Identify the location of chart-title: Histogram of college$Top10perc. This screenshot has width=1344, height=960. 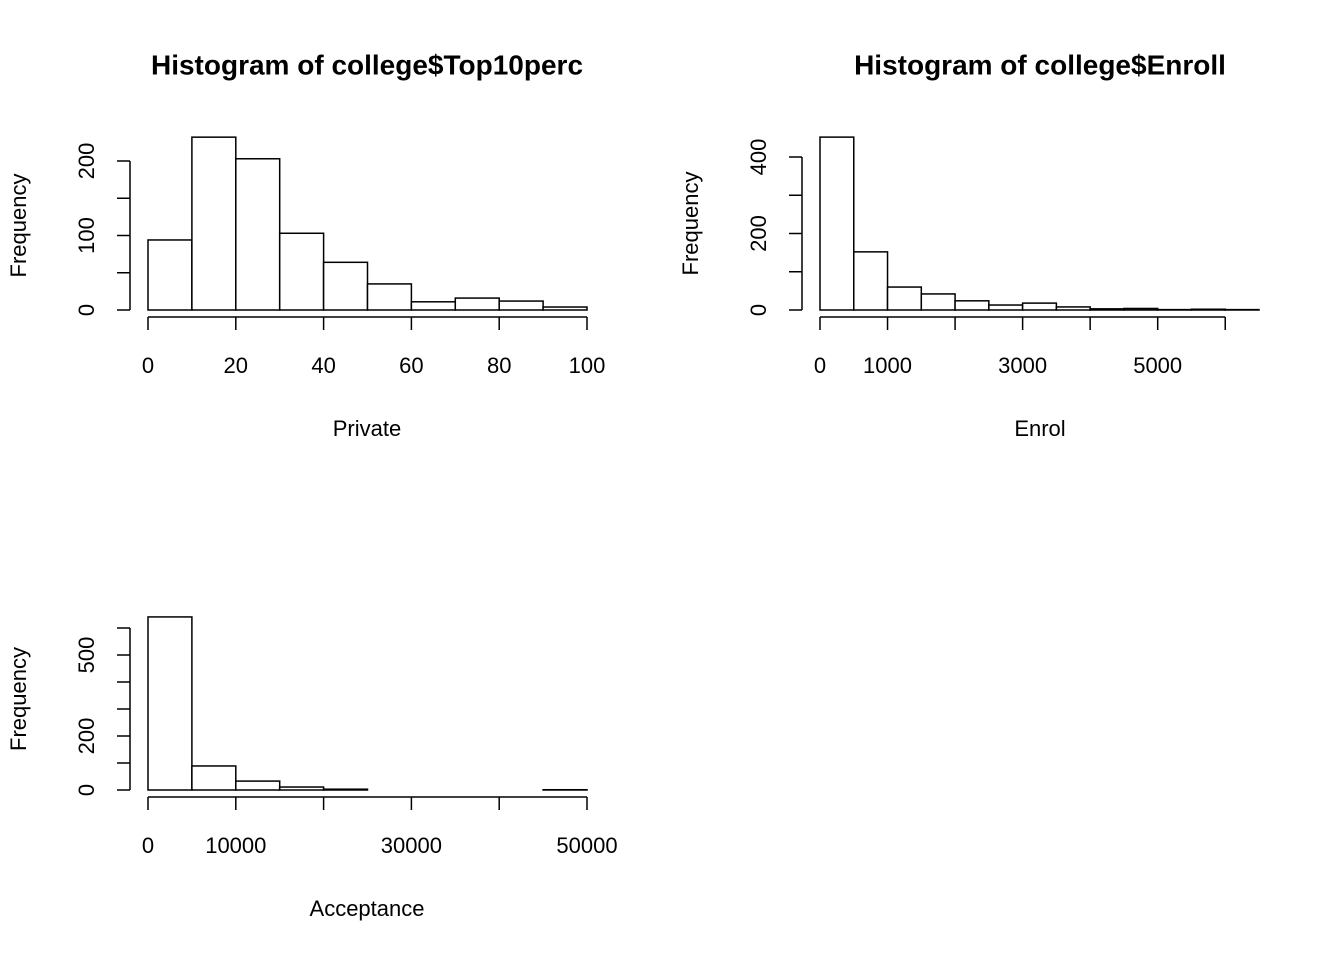
(367, 64).